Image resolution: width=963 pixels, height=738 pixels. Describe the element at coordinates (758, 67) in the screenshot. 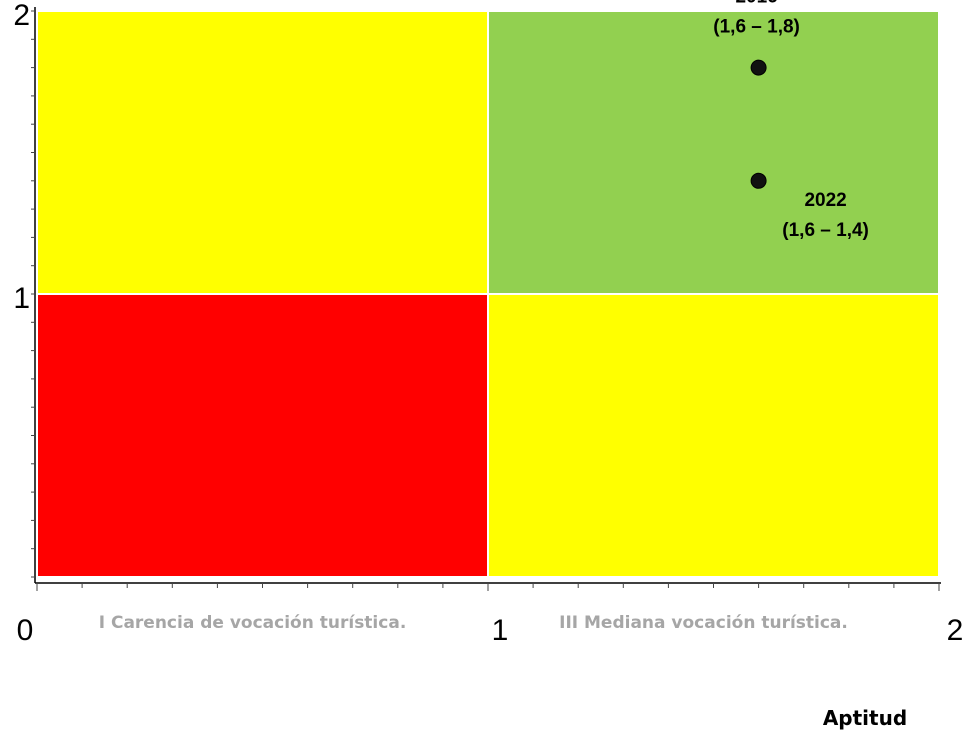

I see `point-2016` at that location.